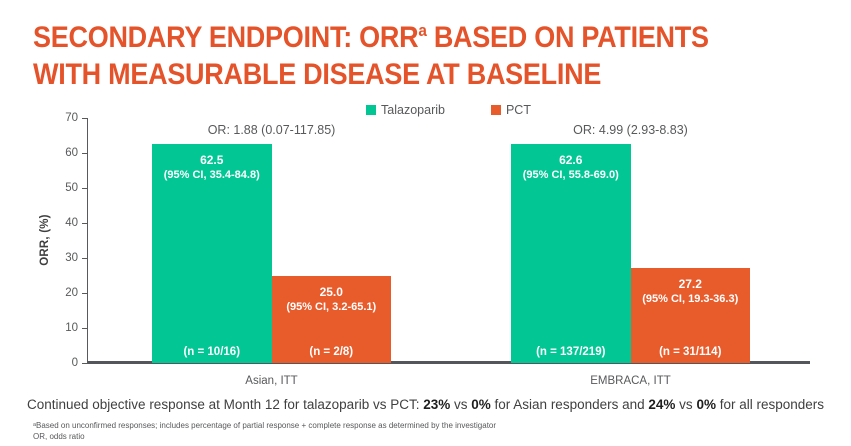  What do you see at coordinates (212, 253) in the screenshot?
I see `bar-talazoparib-asian-itt: 62.5 (95% CI, 35.4-84.8) (n = 10/16)` at bounding box center [212, 253].